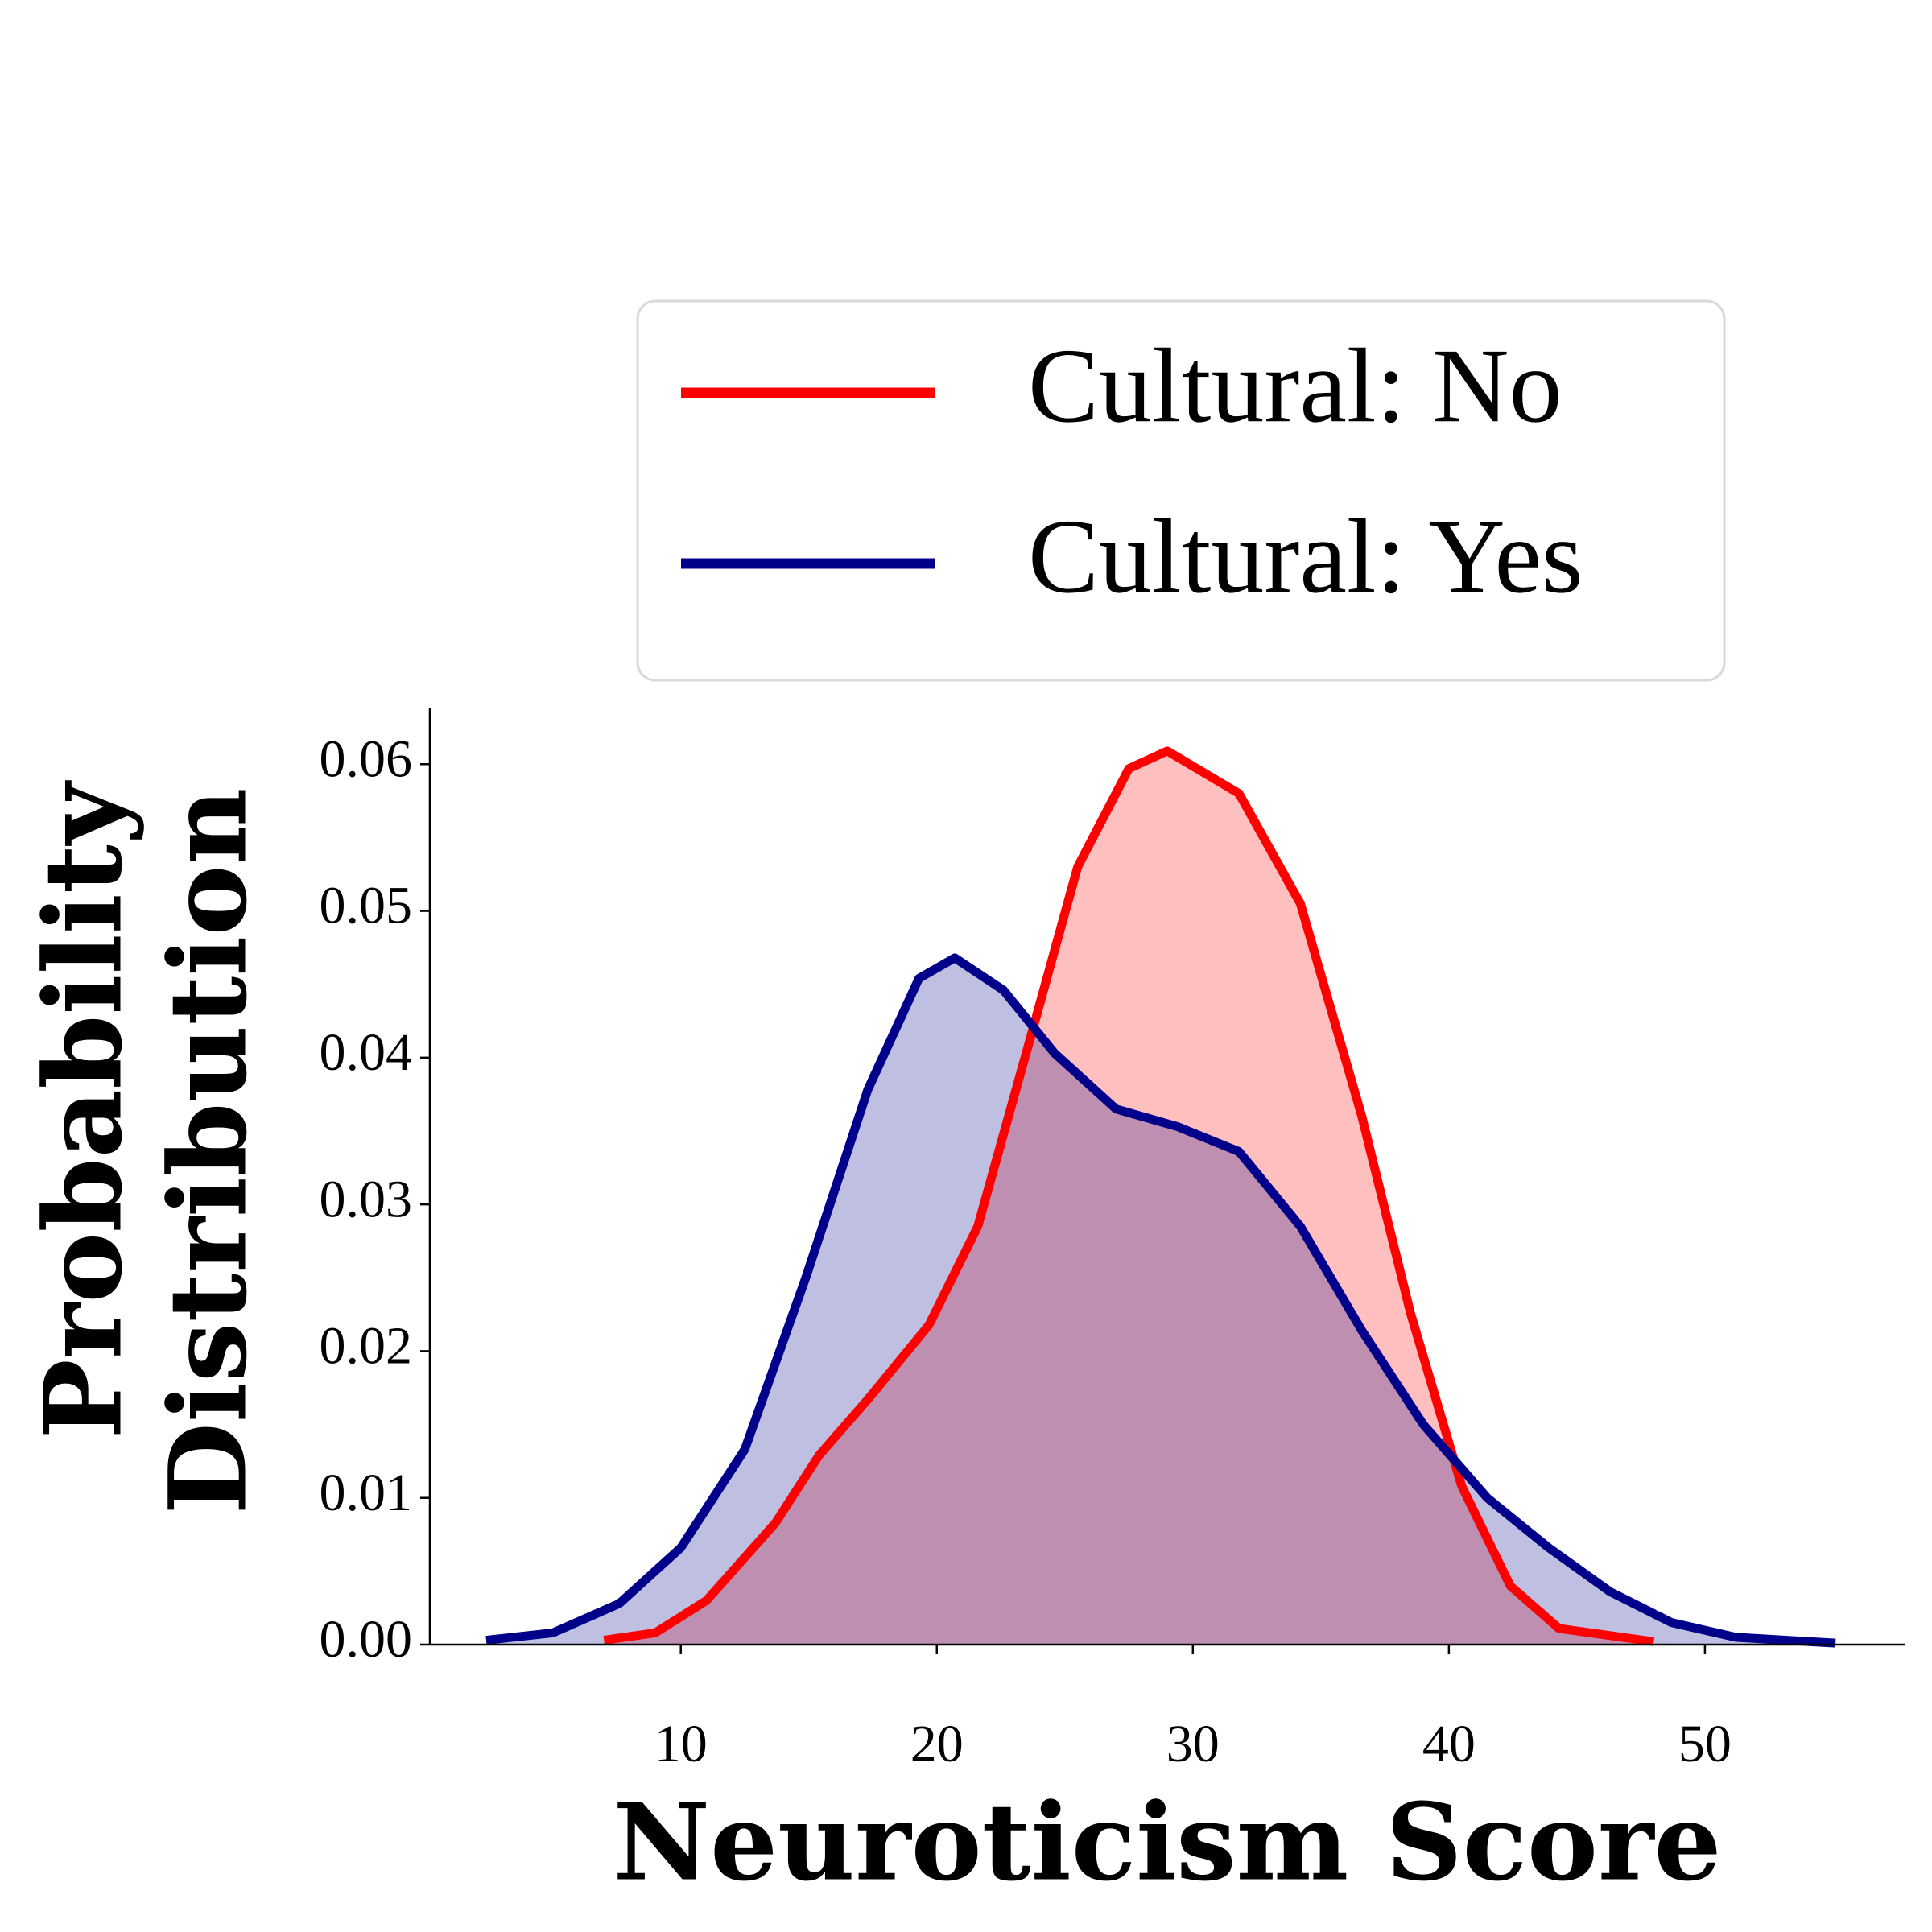  Describe the element at coordinates (1305, 556) in the screenshot. I see `legend-label: Cultural: Yes` at that location.